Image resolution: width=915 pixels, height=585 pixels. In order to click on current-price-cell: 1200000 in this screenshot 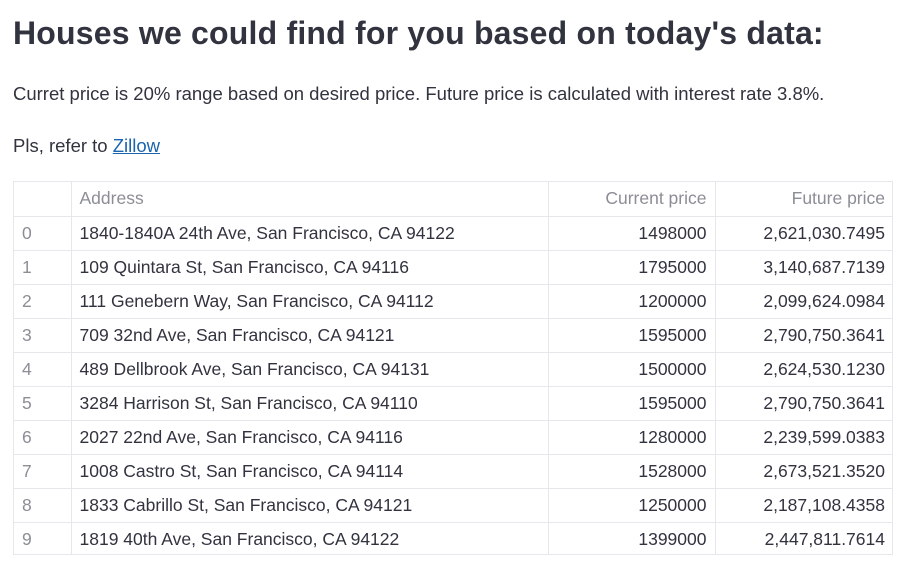, I will do `click(632, 301)`.